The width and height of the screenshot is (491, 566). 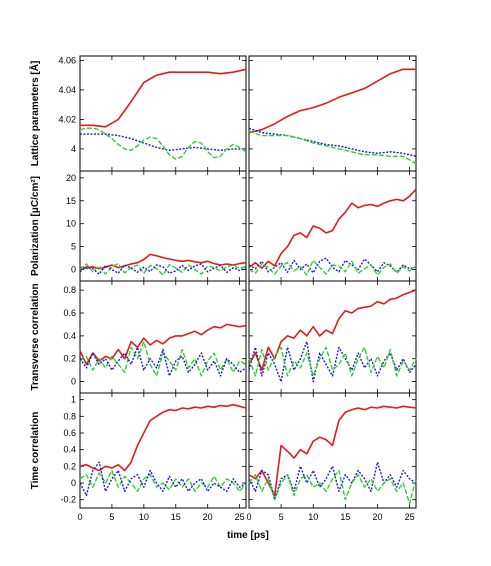 What do you see at coordinates (35, 336) in the screenshot?
I see `y-axis-label: Transverse correlation` at bounding box center [35, 336].